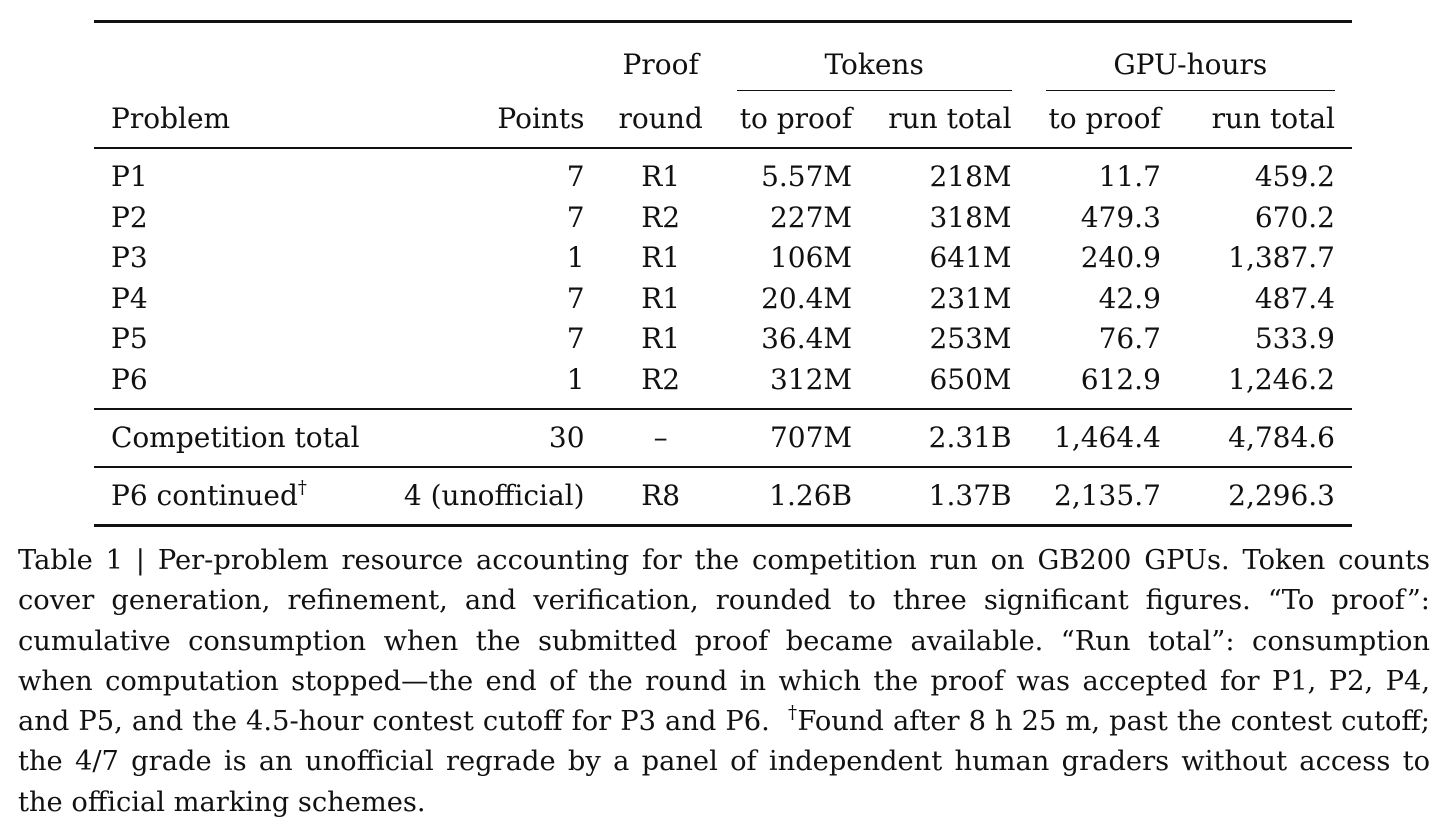  What do you see at coordinates (129, 258) in the screenshot?
I see `problem-cell: P3` at bounding box center [129, 258].